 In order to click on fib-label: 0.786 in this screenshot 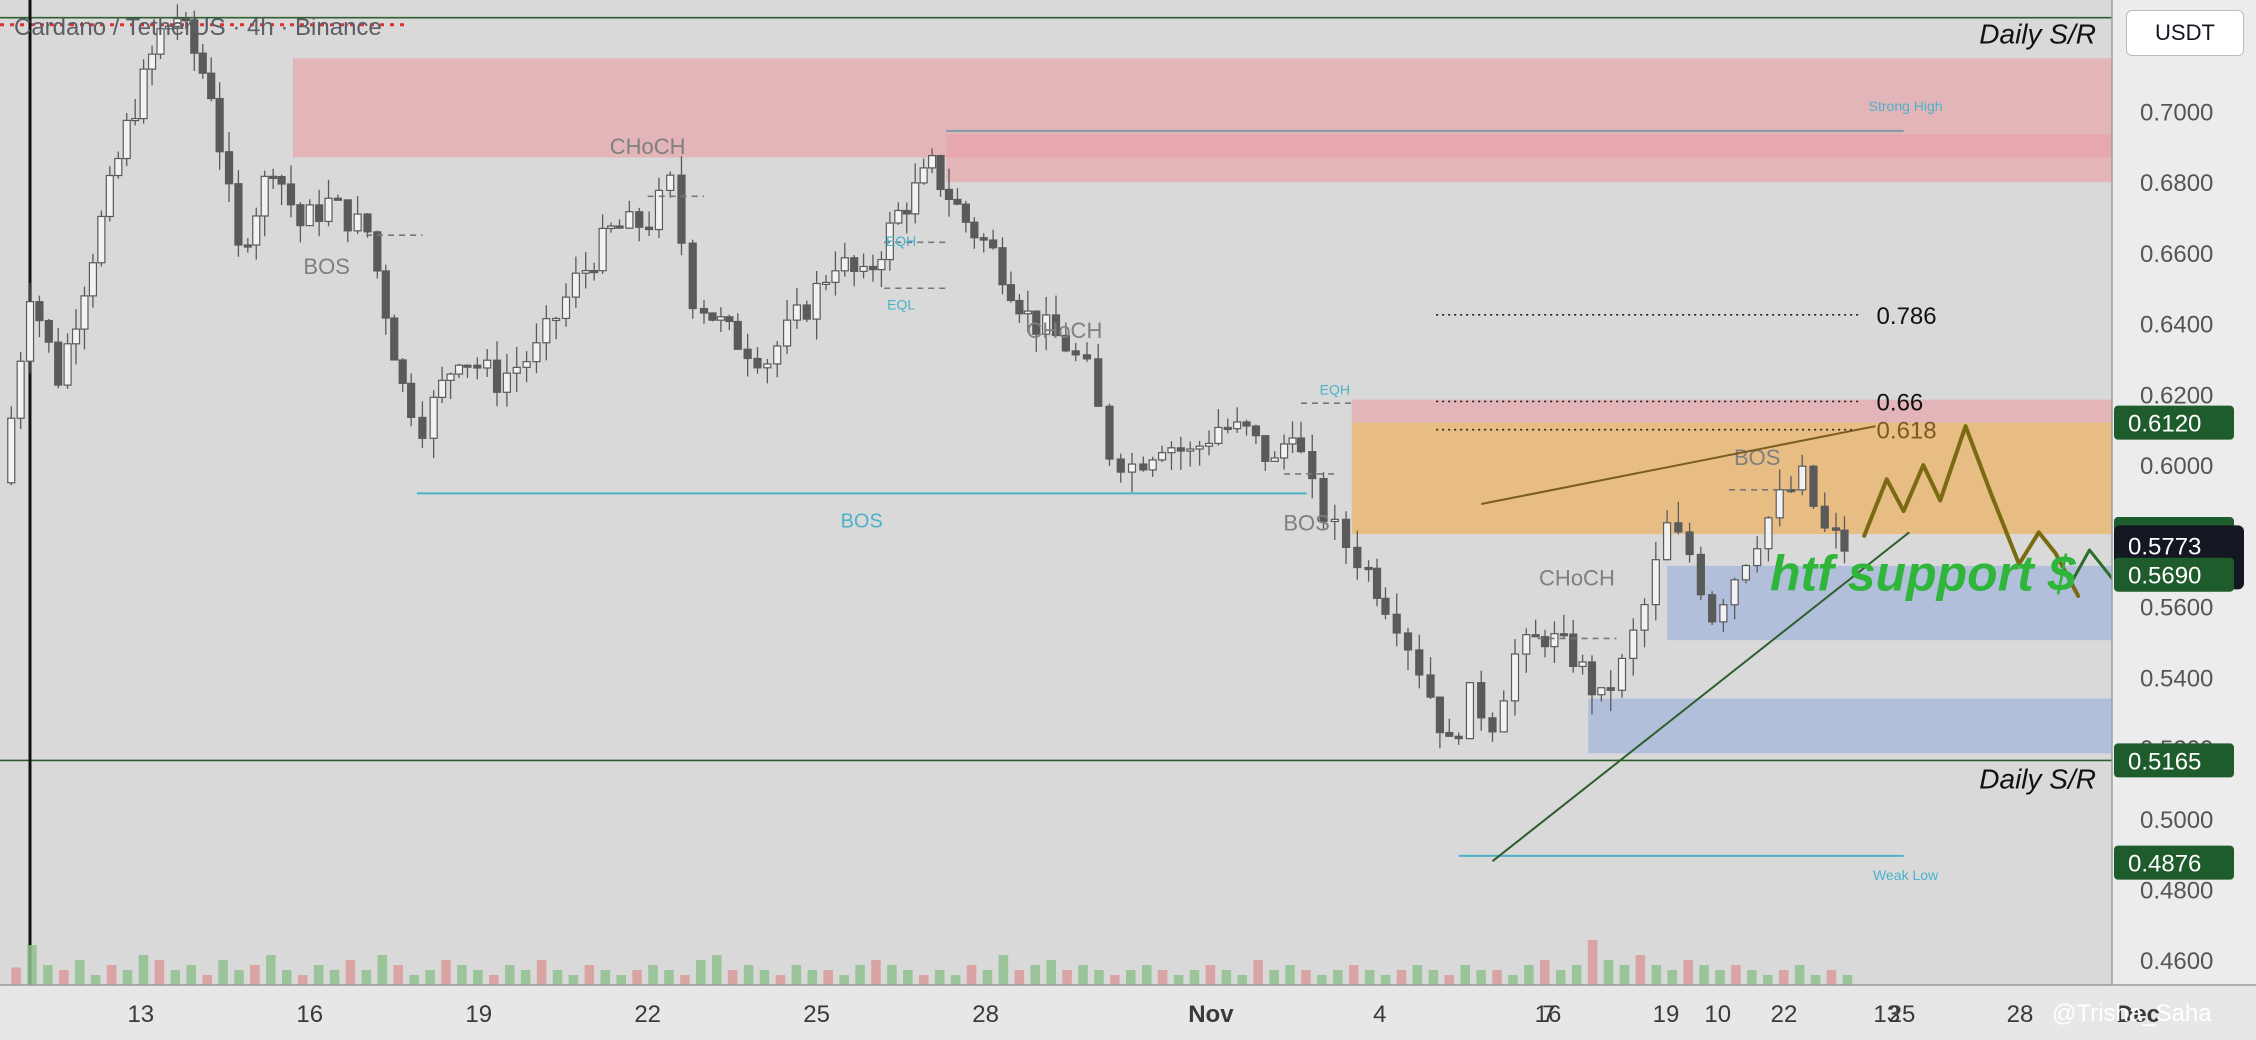, I will do `click(1907, 316)`.